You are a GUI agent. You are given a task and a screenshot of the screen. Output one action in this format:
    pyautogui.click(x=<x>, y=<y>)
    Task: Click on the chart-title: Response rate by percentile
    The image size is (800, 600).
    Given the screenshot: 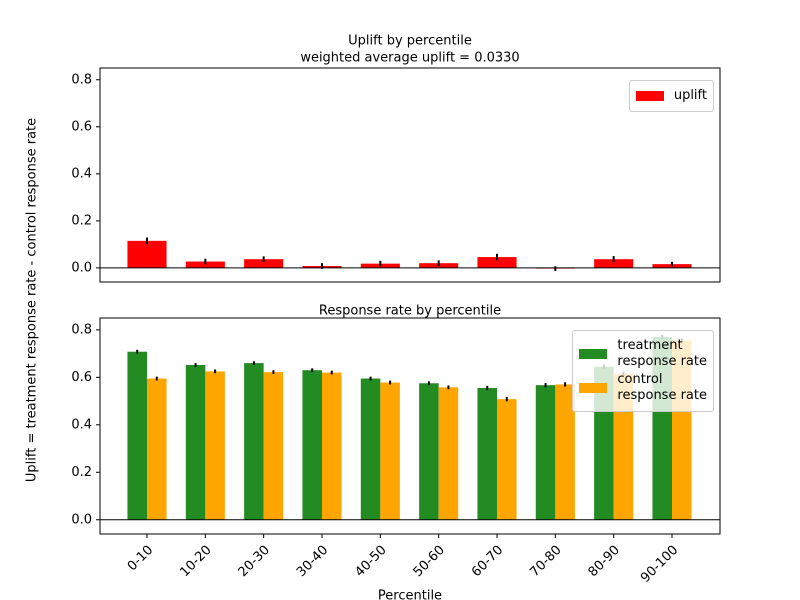 What is the action you would take?
    pyautogui.click(x=410, y=311)
    